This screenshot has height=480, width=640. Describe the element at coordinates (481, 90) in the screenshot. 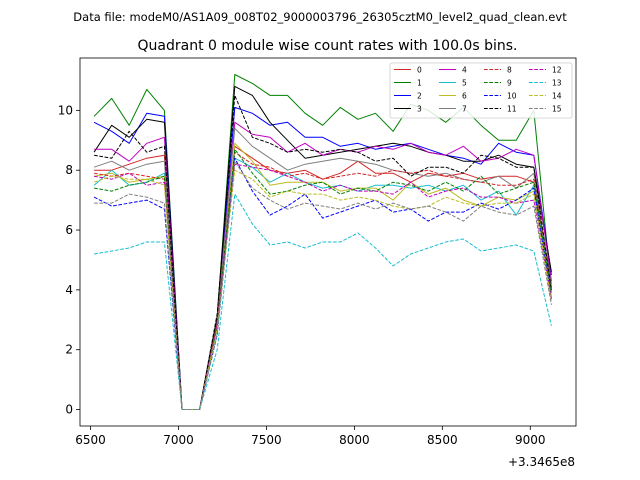

I see `legend-box` at that location.